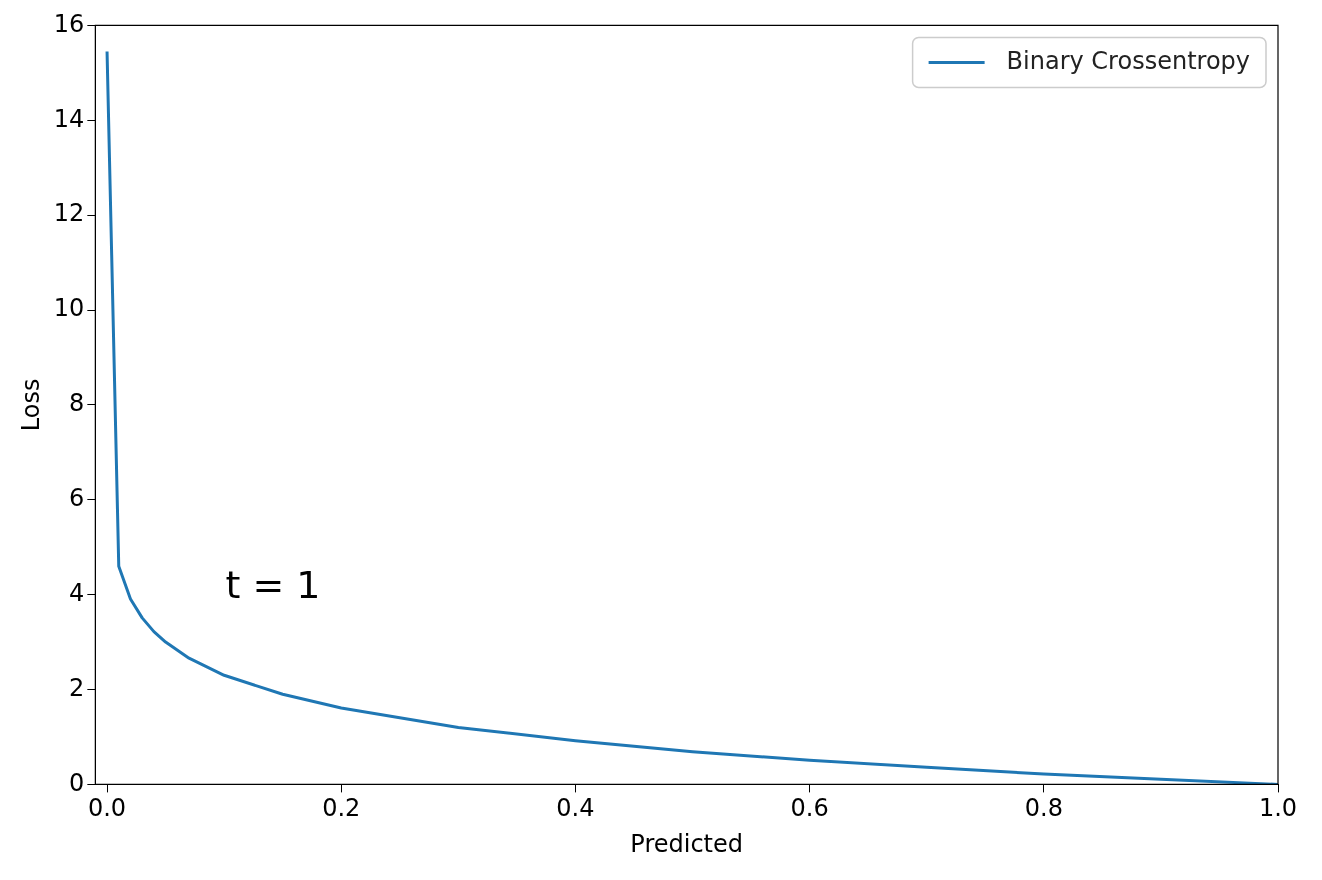 The height and width of the screenshot is (880, 1322). What do you see at coordinates (273, 585) in the screenshot?
I see `annotation: t = 1` at bounding box center [273, 585].